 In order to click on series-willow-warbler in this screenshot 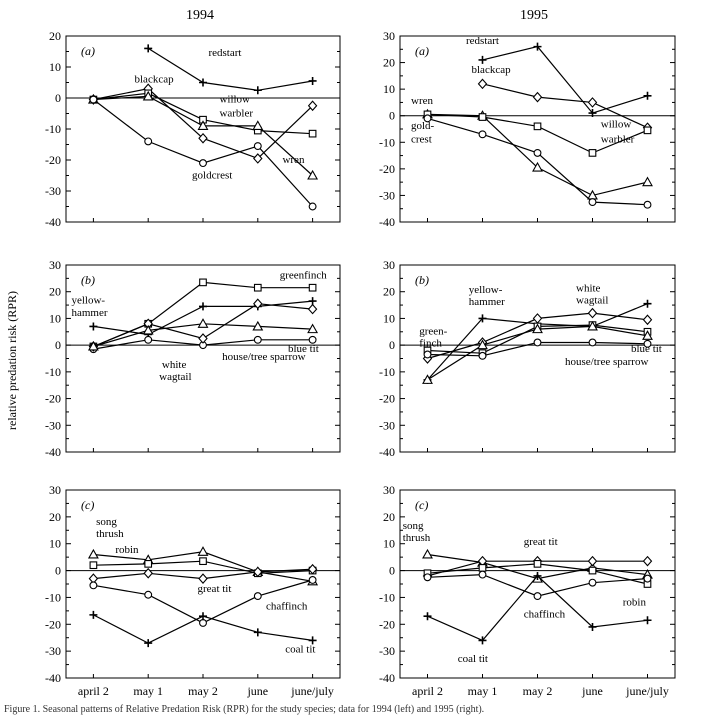, I will do `click(537, 133)`.